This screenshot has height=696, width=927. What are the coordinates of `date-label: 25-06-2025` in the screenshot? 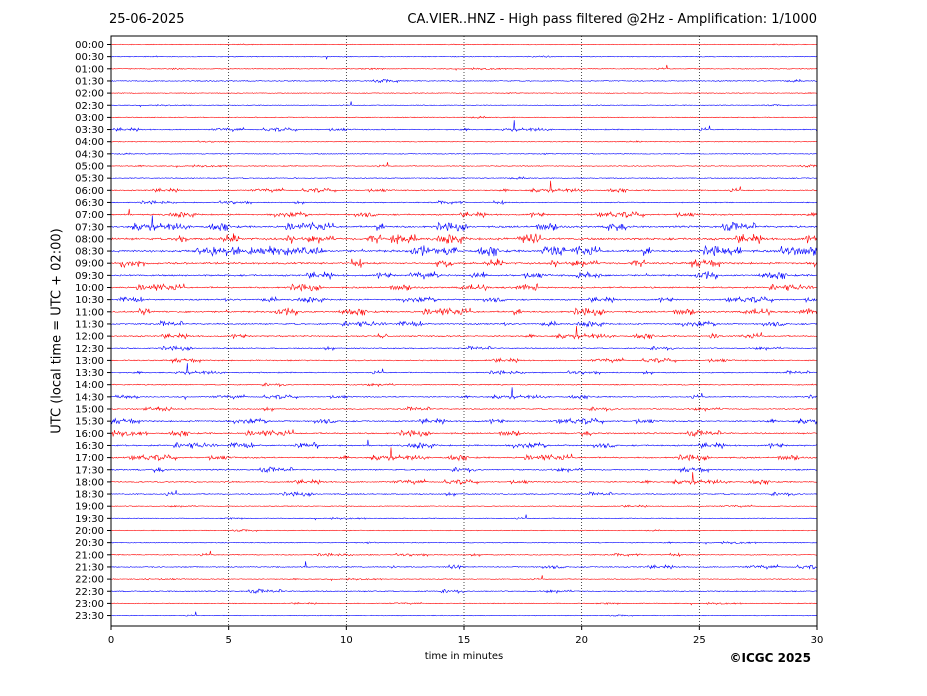 It's located at (147, 19).